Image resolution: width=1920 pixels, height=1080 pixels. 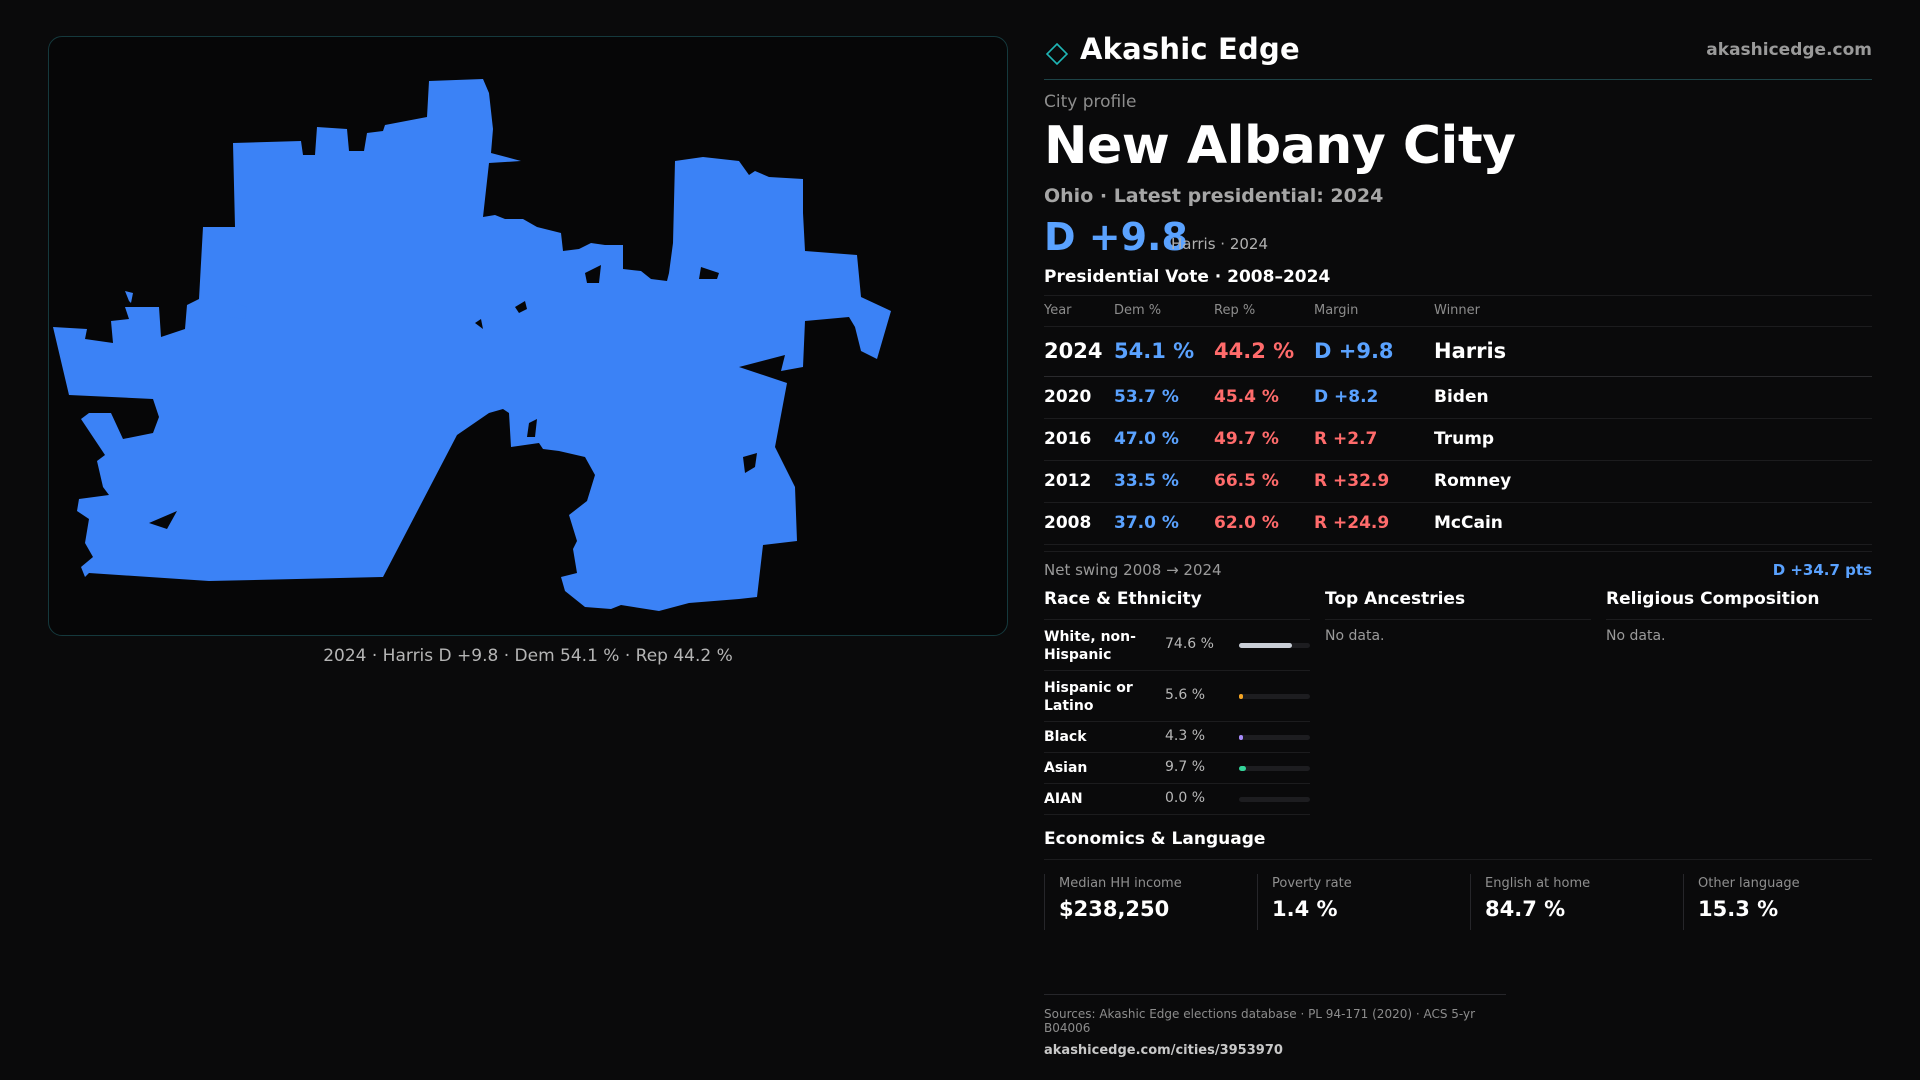 I want to click on race-row: Hispanic or Latino 5.6 %, so click(x=1177, y=696).